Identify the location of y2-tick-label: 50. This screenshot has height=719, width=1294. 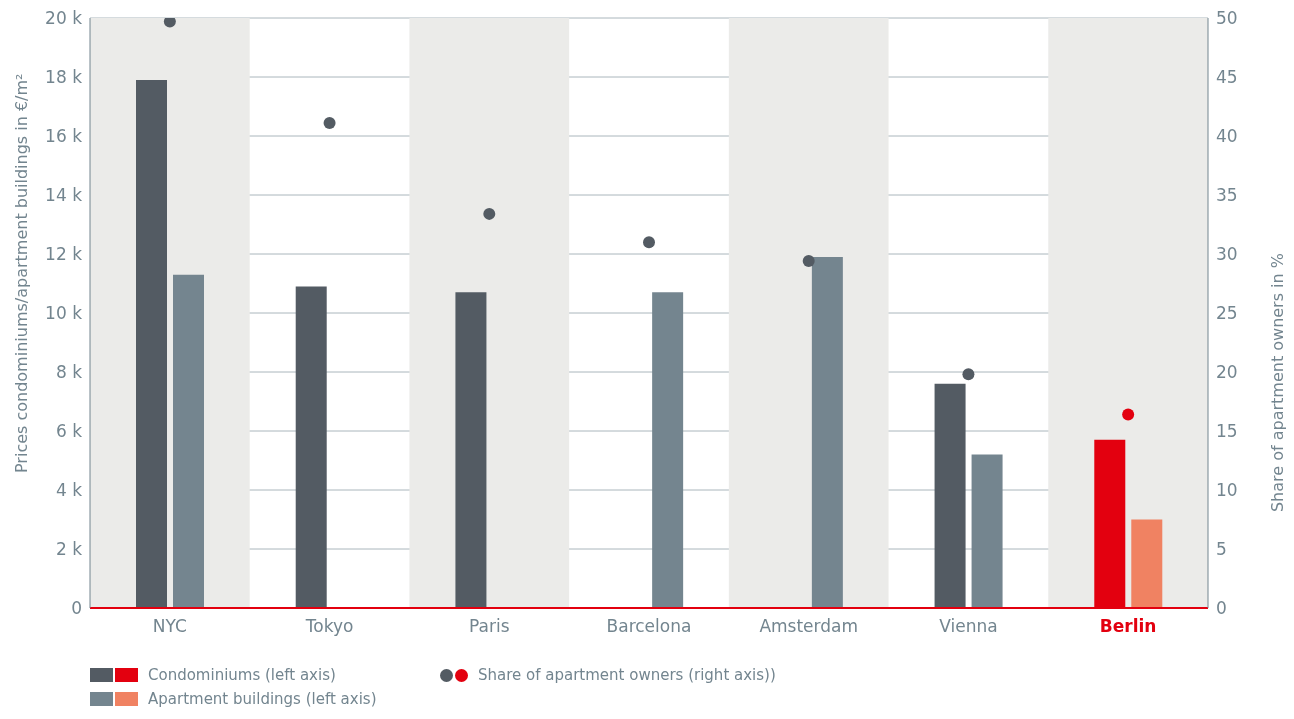
(1227, 18).